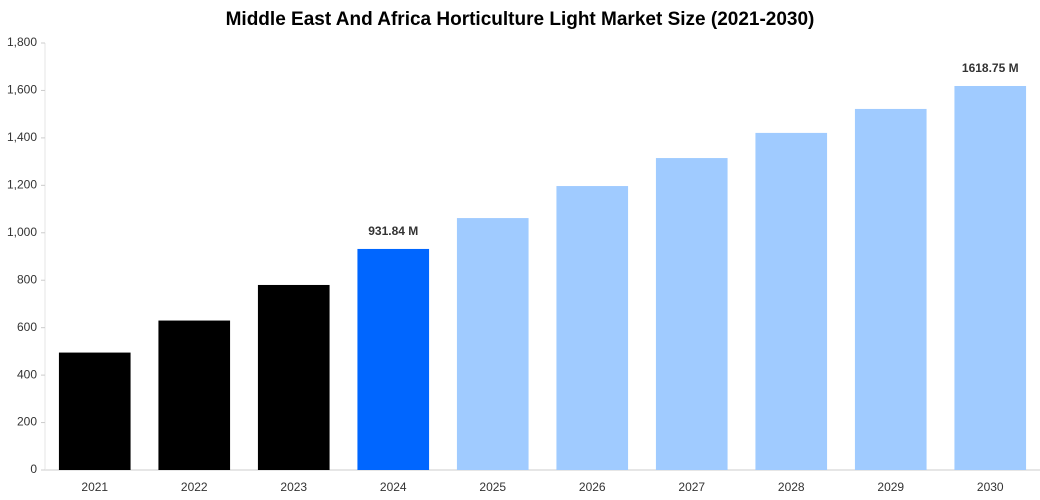  I want to click on y-tick-label: 800, so click(27, 279).